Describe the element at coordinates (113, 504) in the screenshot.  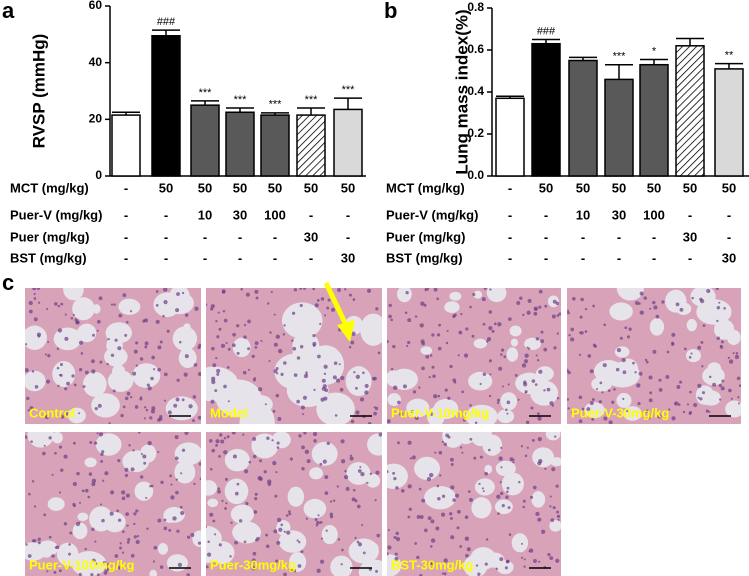
I see `micrograph` at that location.